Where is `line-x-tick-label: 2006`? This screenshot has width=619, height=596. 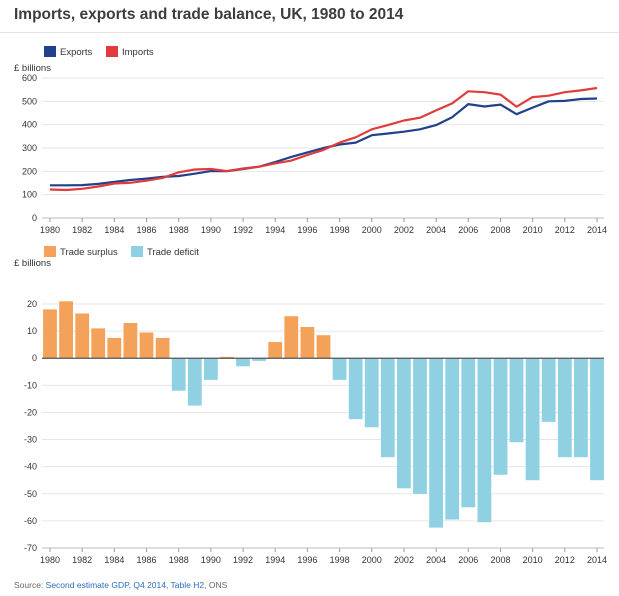 line-x-tick-label: 2006 is located at coordinates (468, 230).